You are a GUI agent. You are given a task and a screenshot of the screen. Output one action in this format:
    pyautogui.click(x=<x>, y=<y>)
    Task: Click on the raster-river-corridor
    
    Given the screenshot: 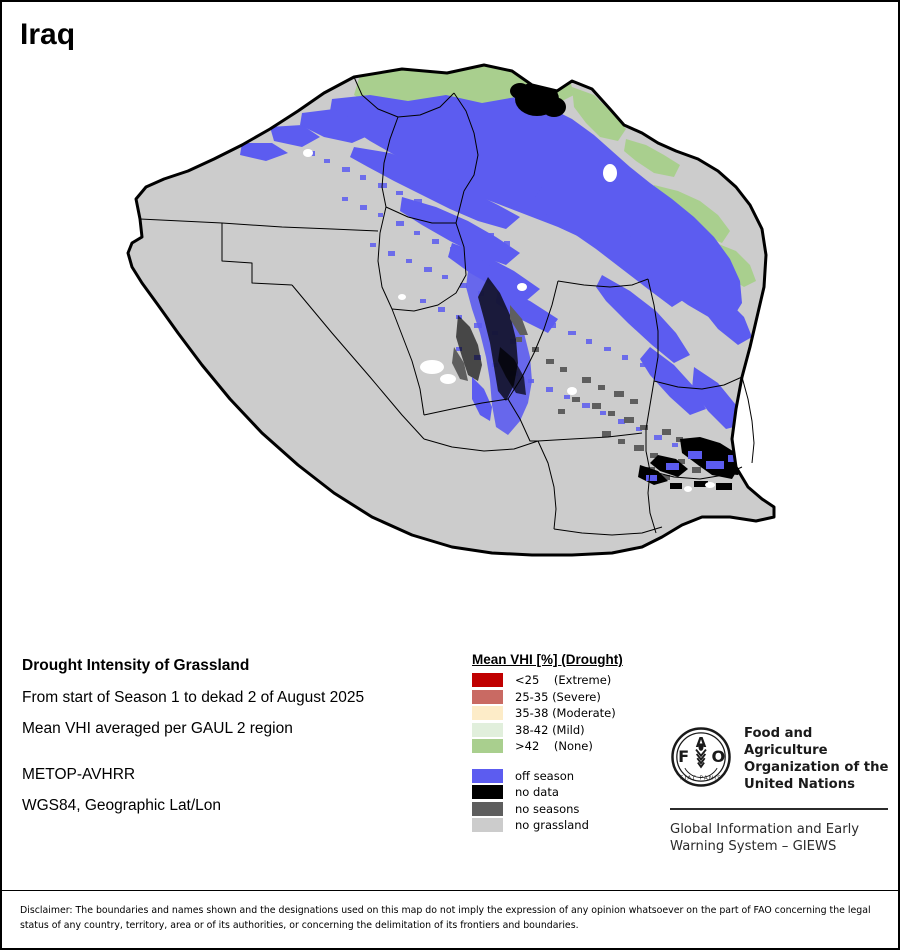 What is the action you would take?
    pyautogui.click(x=492, y=347)
    